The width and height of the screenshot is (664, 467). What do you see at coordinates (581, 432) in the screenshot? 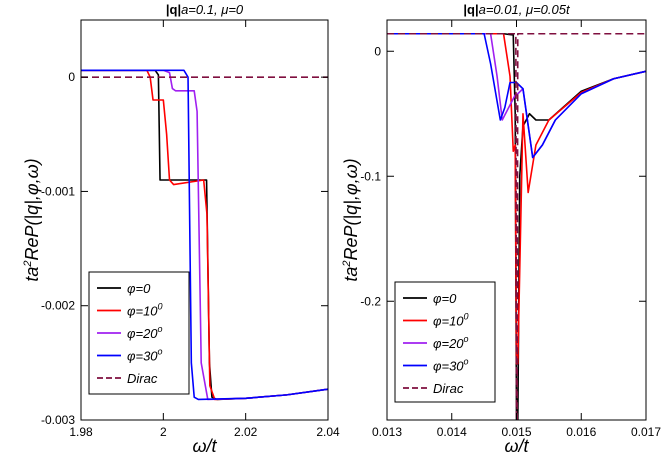
I see `x-tick-label: 0.016` at bounding box center [581, 432].